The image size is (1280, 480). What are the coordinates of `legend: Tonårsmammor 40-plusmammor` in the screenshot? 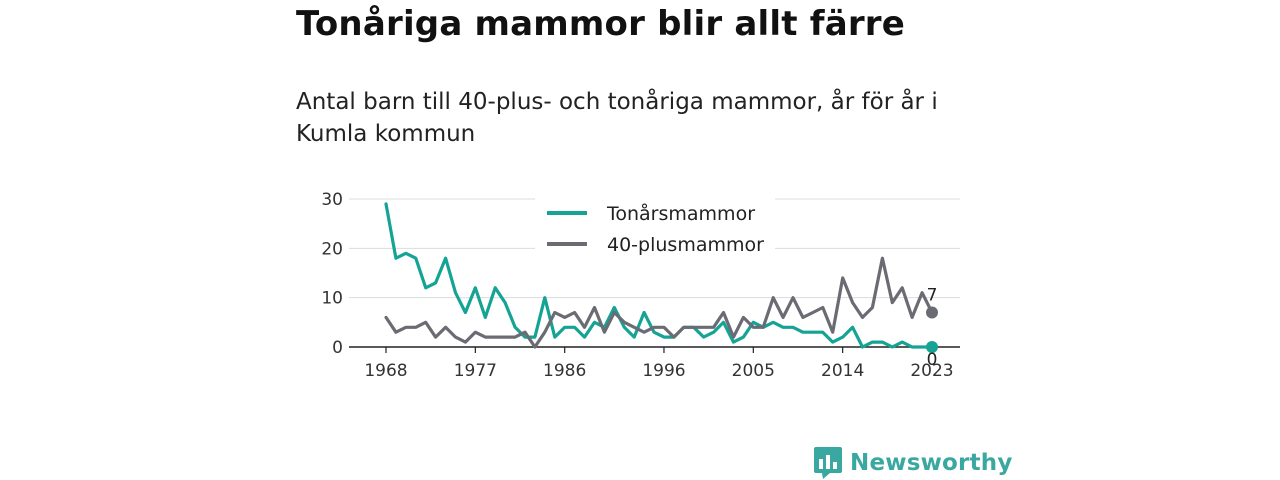 It's located at (655, 229).